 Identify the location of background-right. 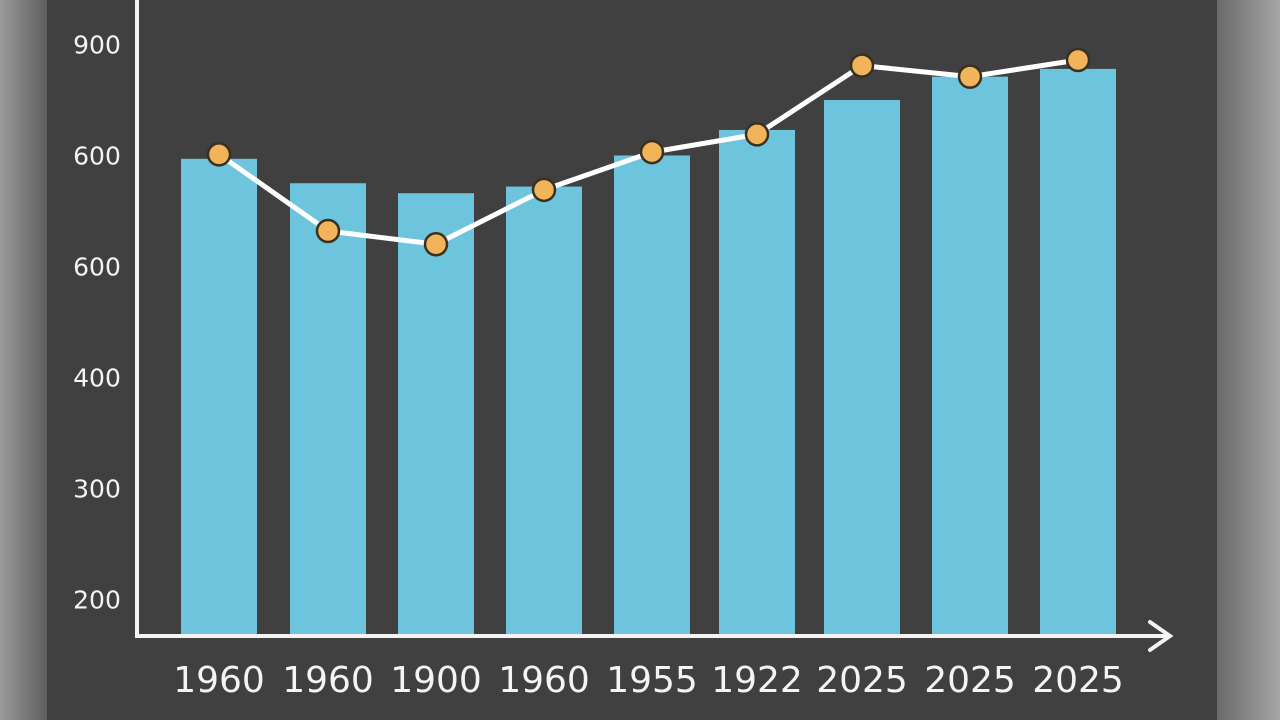
(1248, 360).